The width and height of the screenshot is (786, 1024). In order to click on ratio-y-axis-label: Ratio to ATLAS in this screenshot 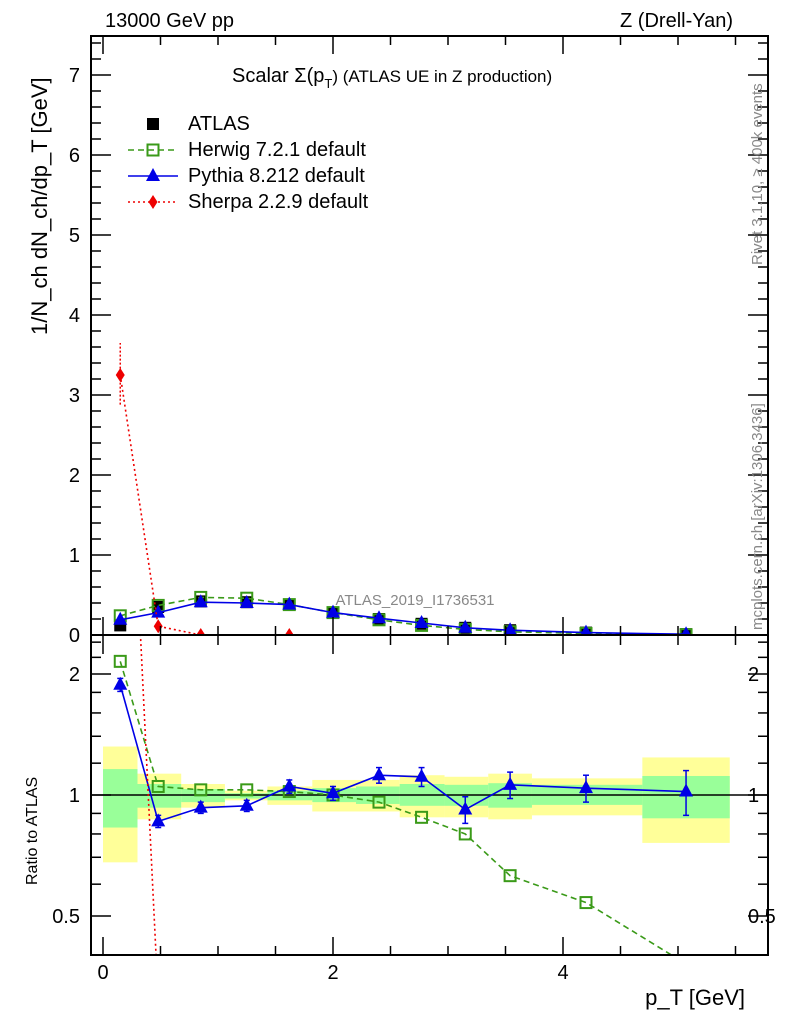, I will do `click(32, 831)`.